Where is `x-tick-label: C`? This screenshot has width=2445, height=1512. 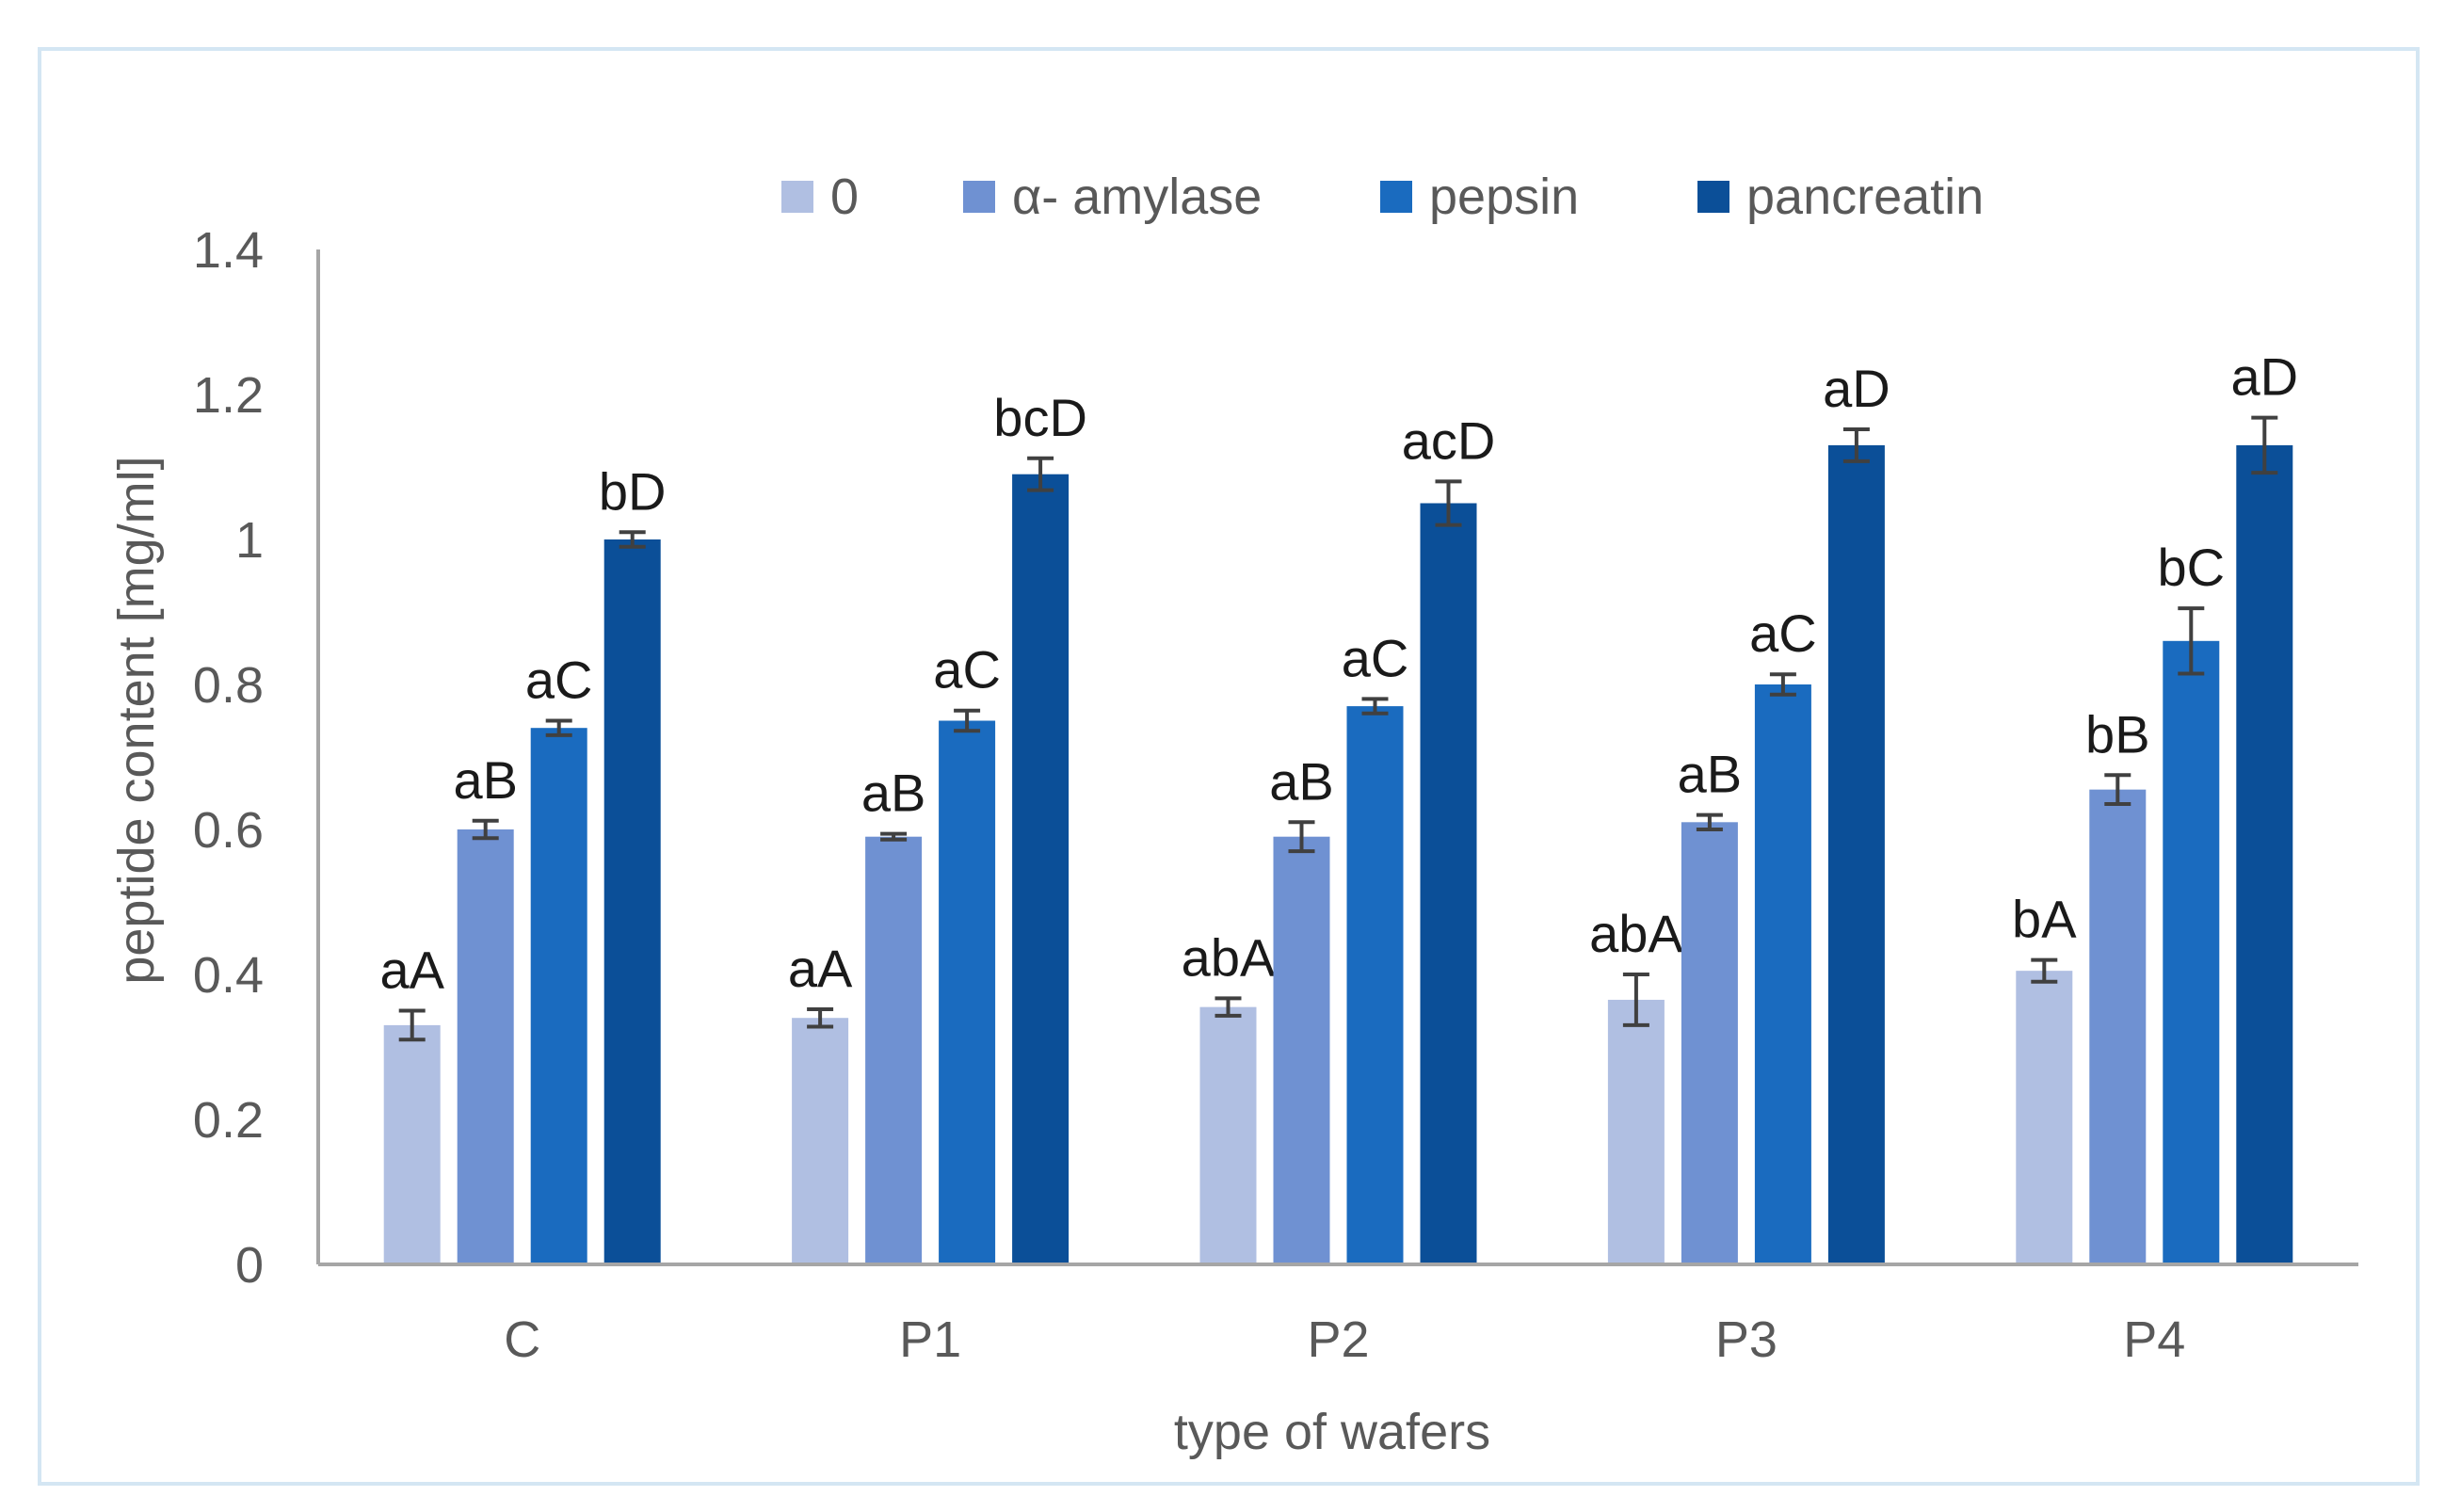
x-tick-label: C is located at coordinates (522, 1339).